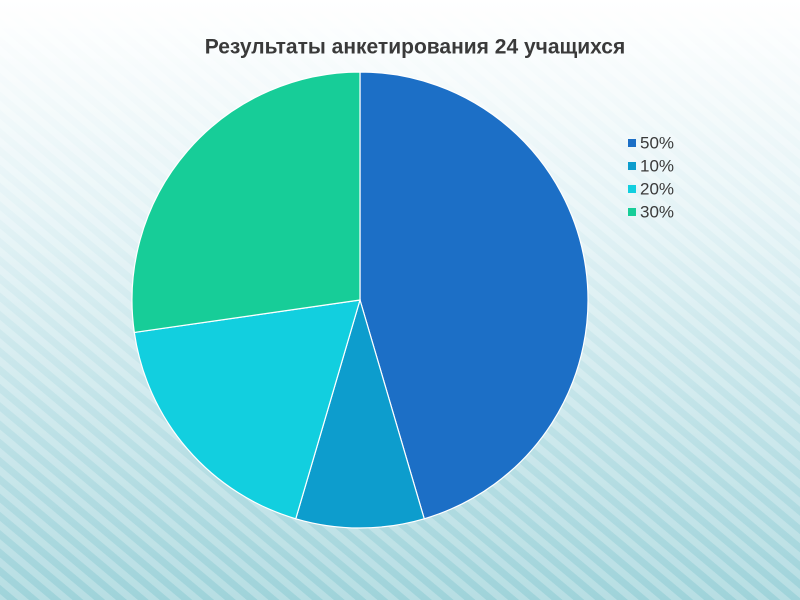  I want to click on legend-label: 10%, so click(657, 165).